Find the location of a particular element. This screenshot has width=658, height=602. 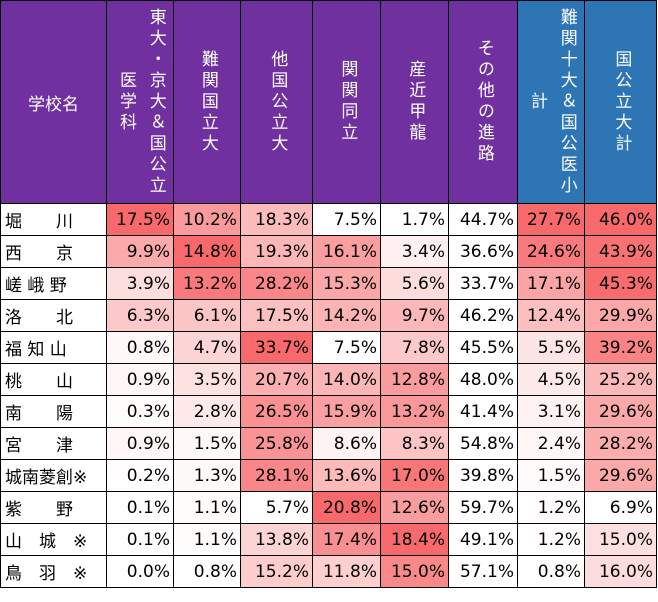

value-cell: 5.7% is located at coordinates (276, 507).